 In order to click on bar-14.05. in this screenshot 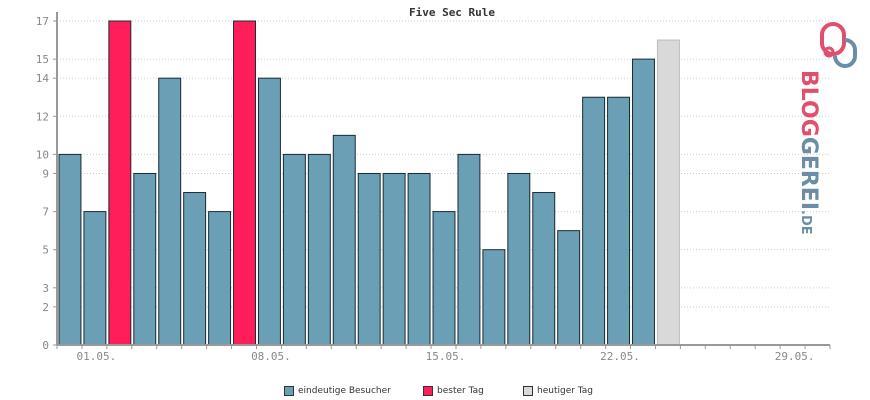, I will do `click(419, 259)`.